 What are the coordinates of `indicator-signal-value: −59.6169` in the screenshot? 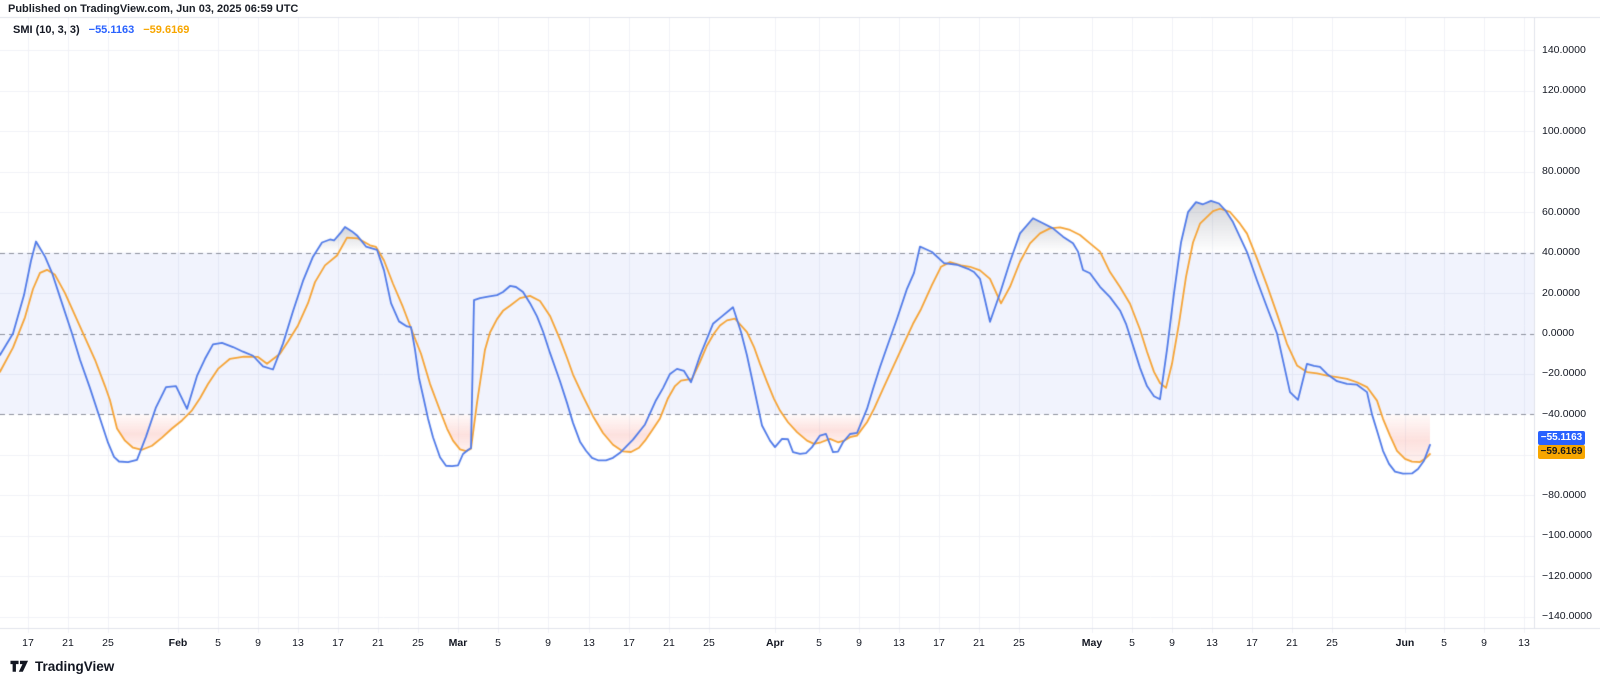 It's located at (166, 30).